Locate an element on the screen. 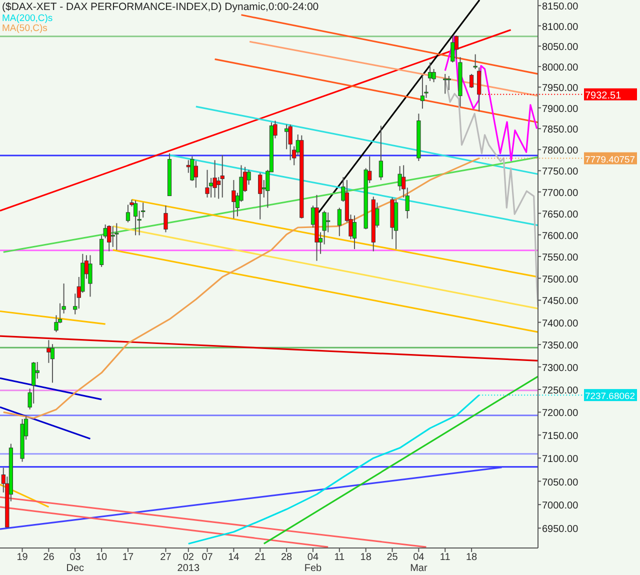 The width and height of the screenshot is (640, 575). y-tick-label: 8000.00 is located at coordinates (560, 68).